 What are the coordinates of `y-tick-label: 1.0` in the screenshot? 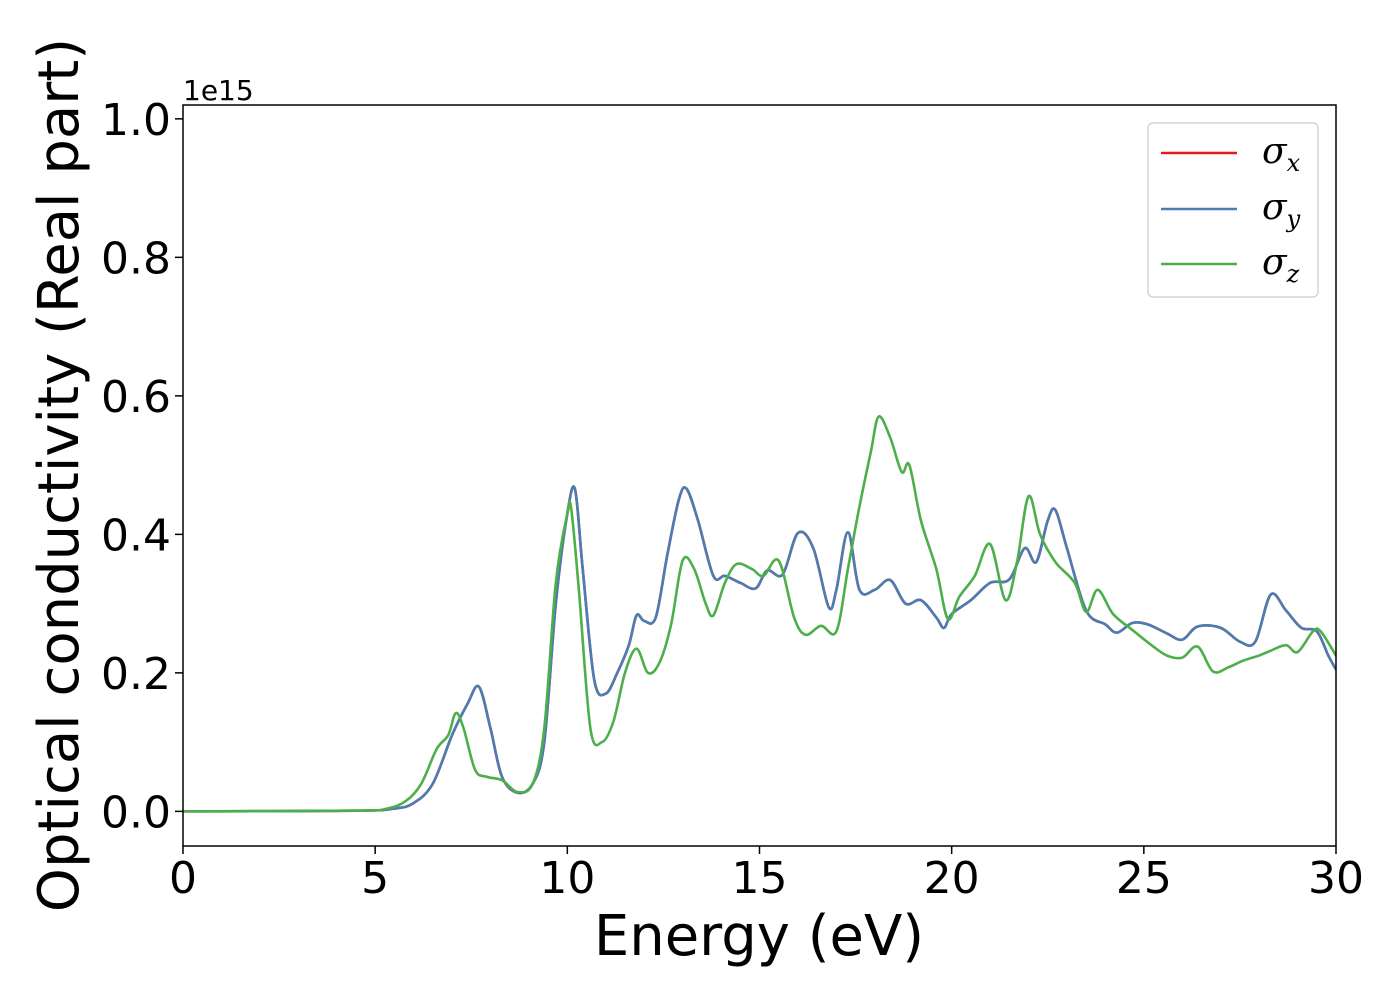 It's located at (136, 120).